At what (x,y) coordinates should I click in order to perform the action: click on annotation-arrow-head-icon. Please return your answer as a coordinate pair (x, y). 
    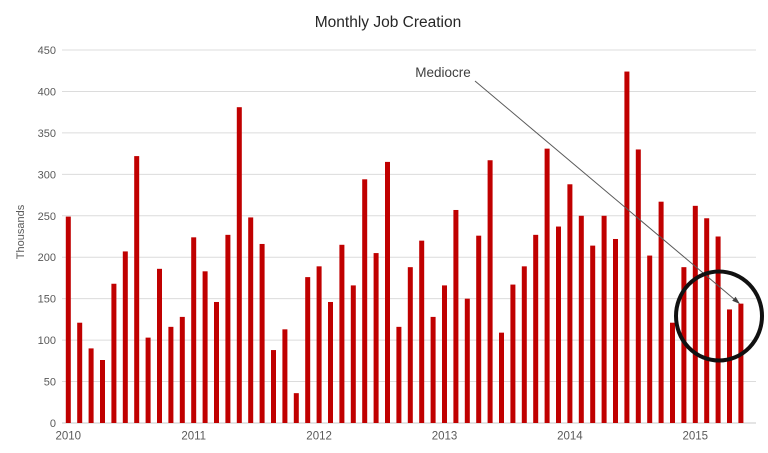
    Looking at the image, I should click on (736, 300).